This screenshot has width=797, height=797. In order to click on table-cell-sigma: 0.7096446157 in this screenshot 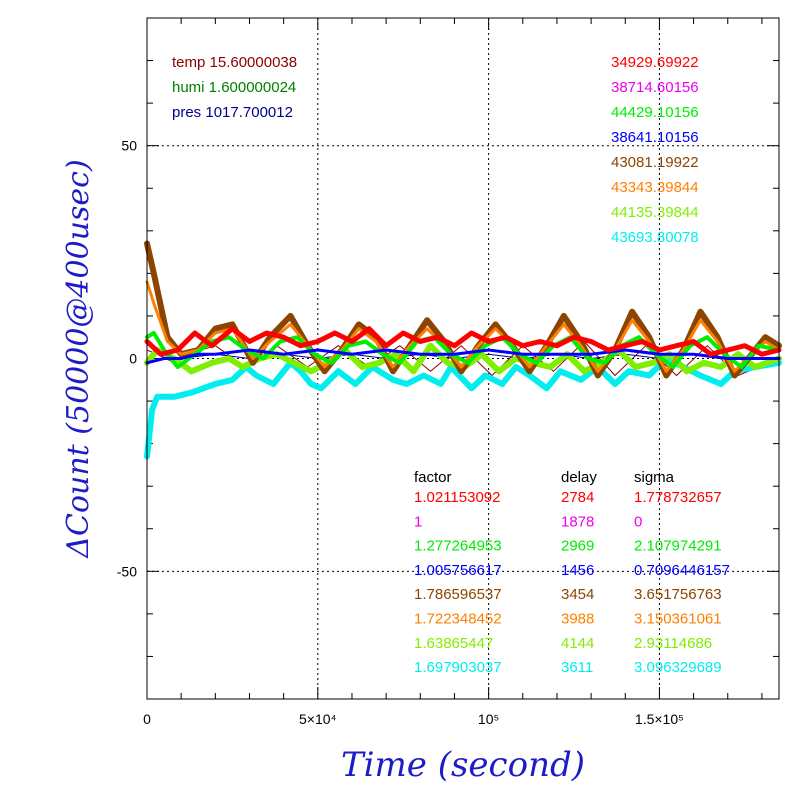, I will do `click(682, 570)`.